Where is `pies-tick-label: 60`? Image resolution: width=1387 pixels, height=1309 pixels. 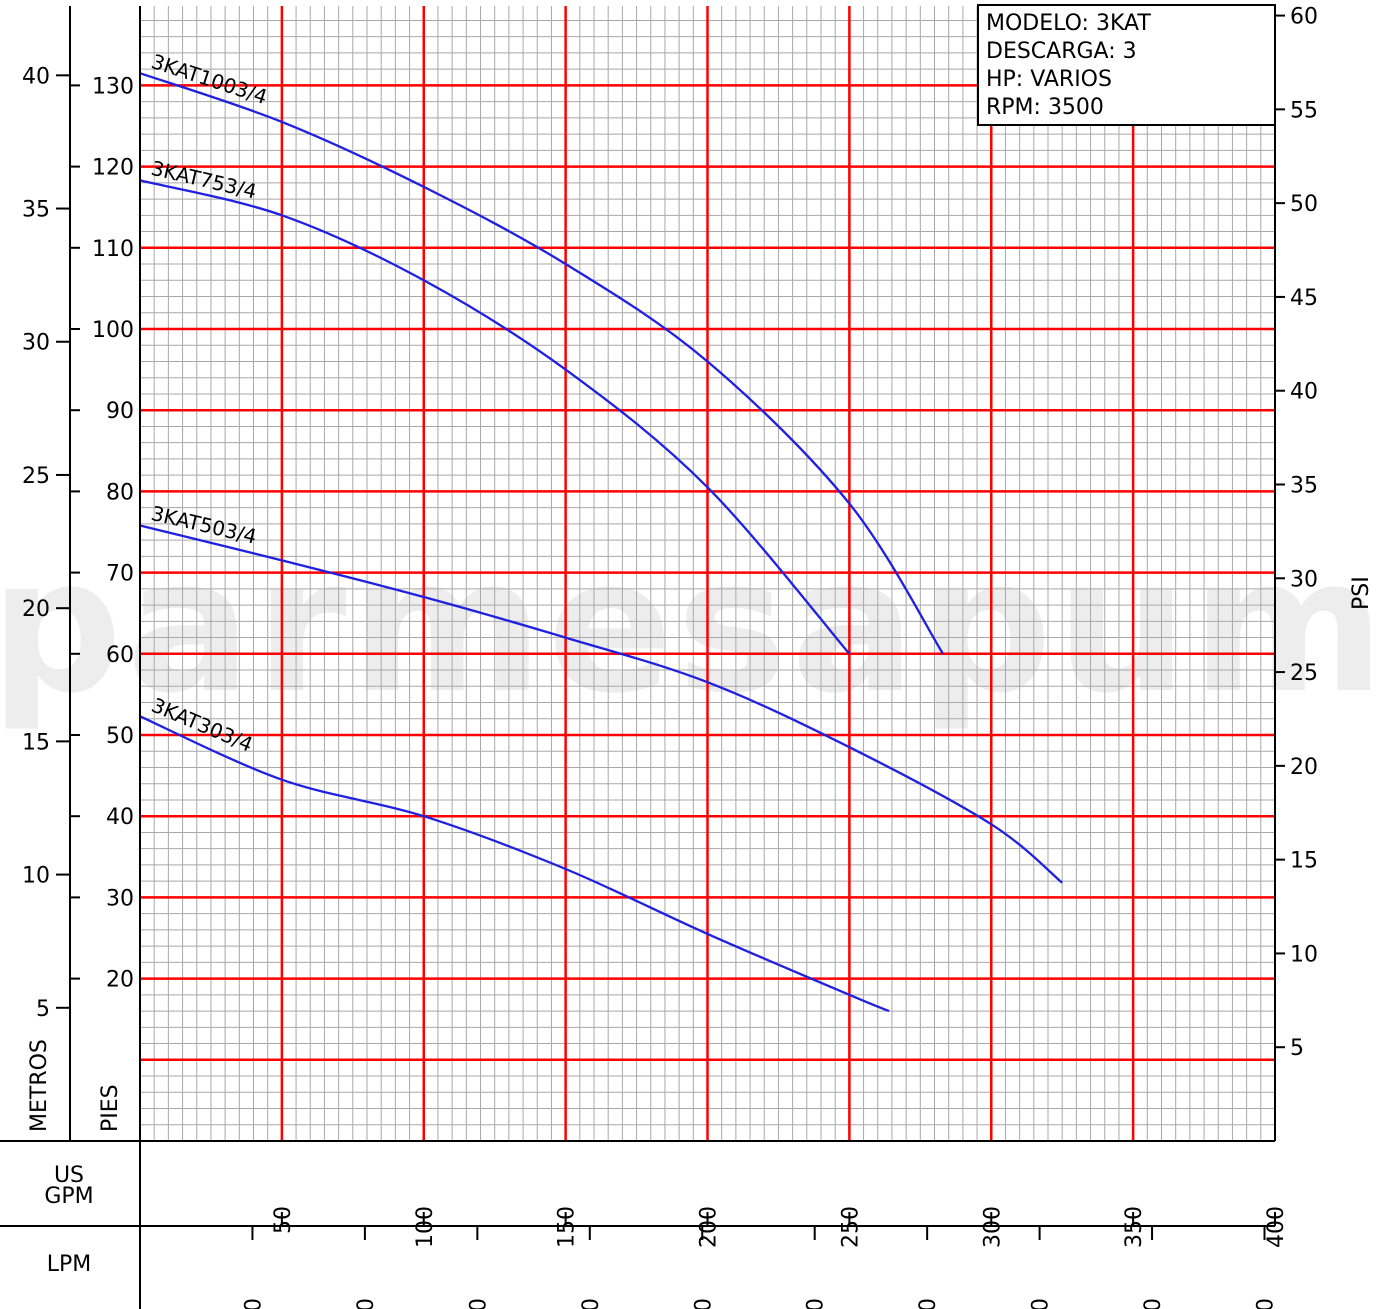
pies-tick-label: 60 is located at coordinates (120, 655).